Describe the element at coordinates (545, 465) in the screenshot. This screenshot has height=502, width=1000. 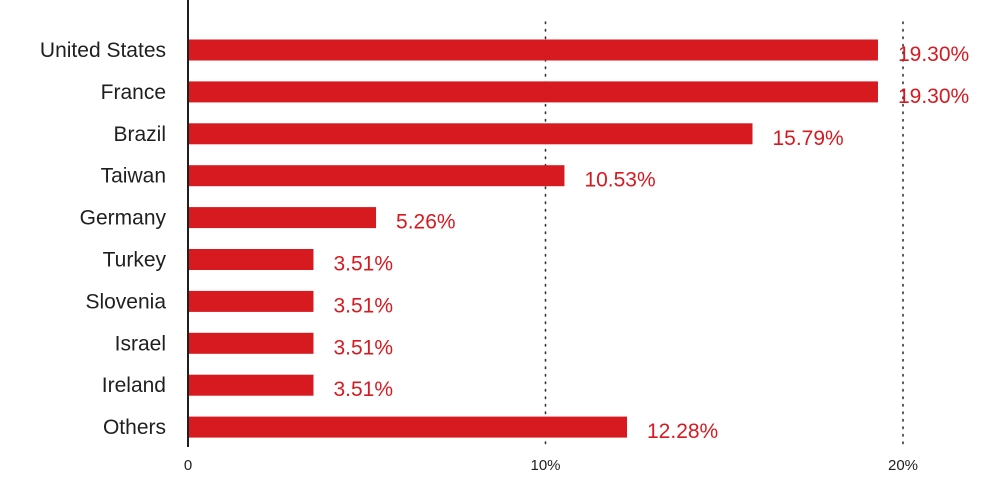
I see `x-tick-label-1: 10%` at that location.